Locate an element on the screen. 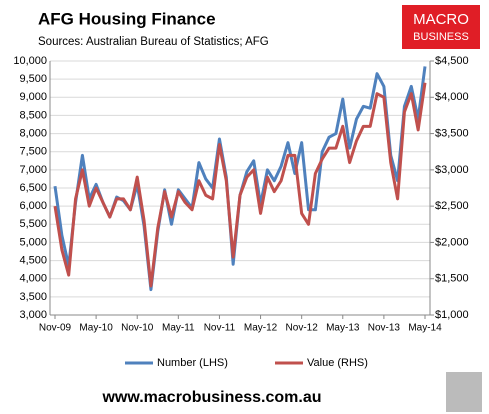 The height and width of the screenshot is (414, 489). footer-url: www.macrobusiness.com.au is located at coordinates (211, 397).